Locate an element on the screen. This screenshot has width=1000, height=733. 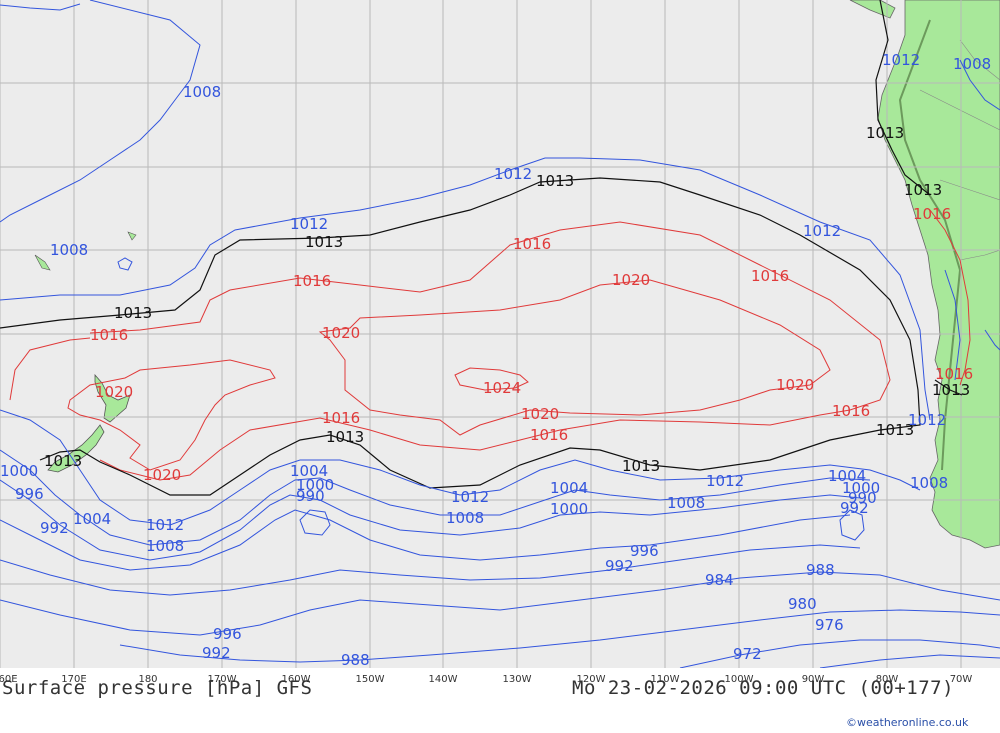
lon-label: 70W is located at coordinates (961, 679).